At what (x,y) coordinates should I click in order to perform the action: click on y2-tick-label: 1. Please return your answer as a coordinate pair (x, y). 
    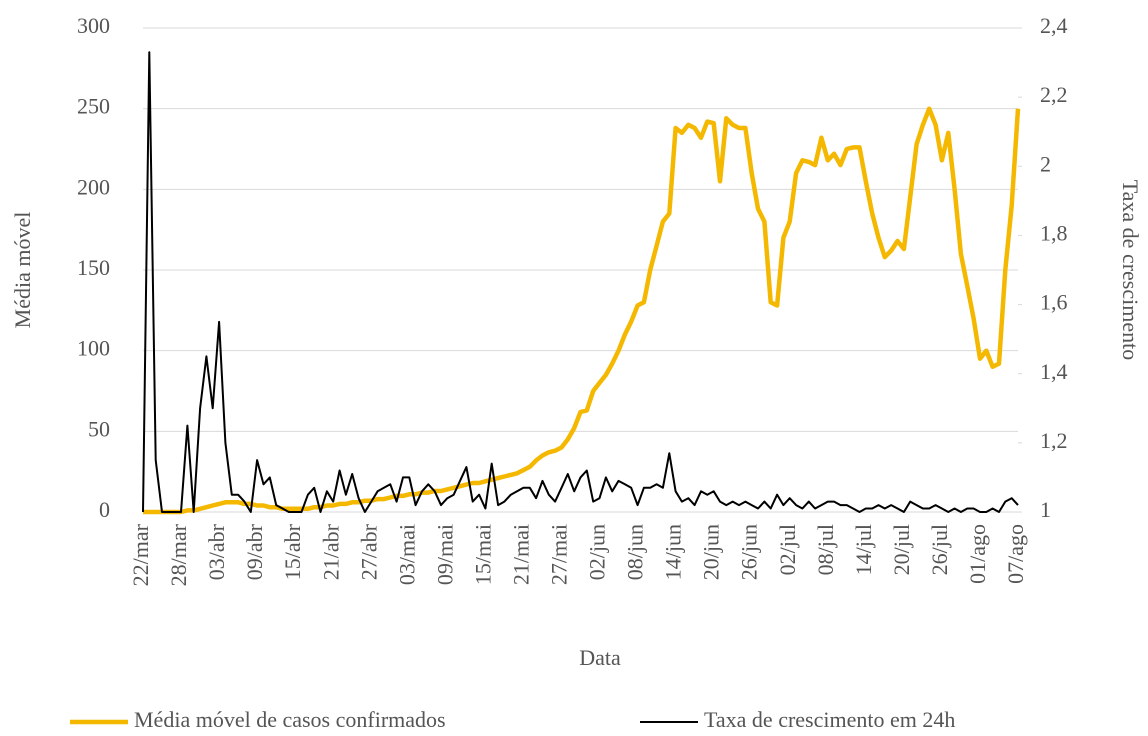
    Looking at the image, I should click on (1045, 509).